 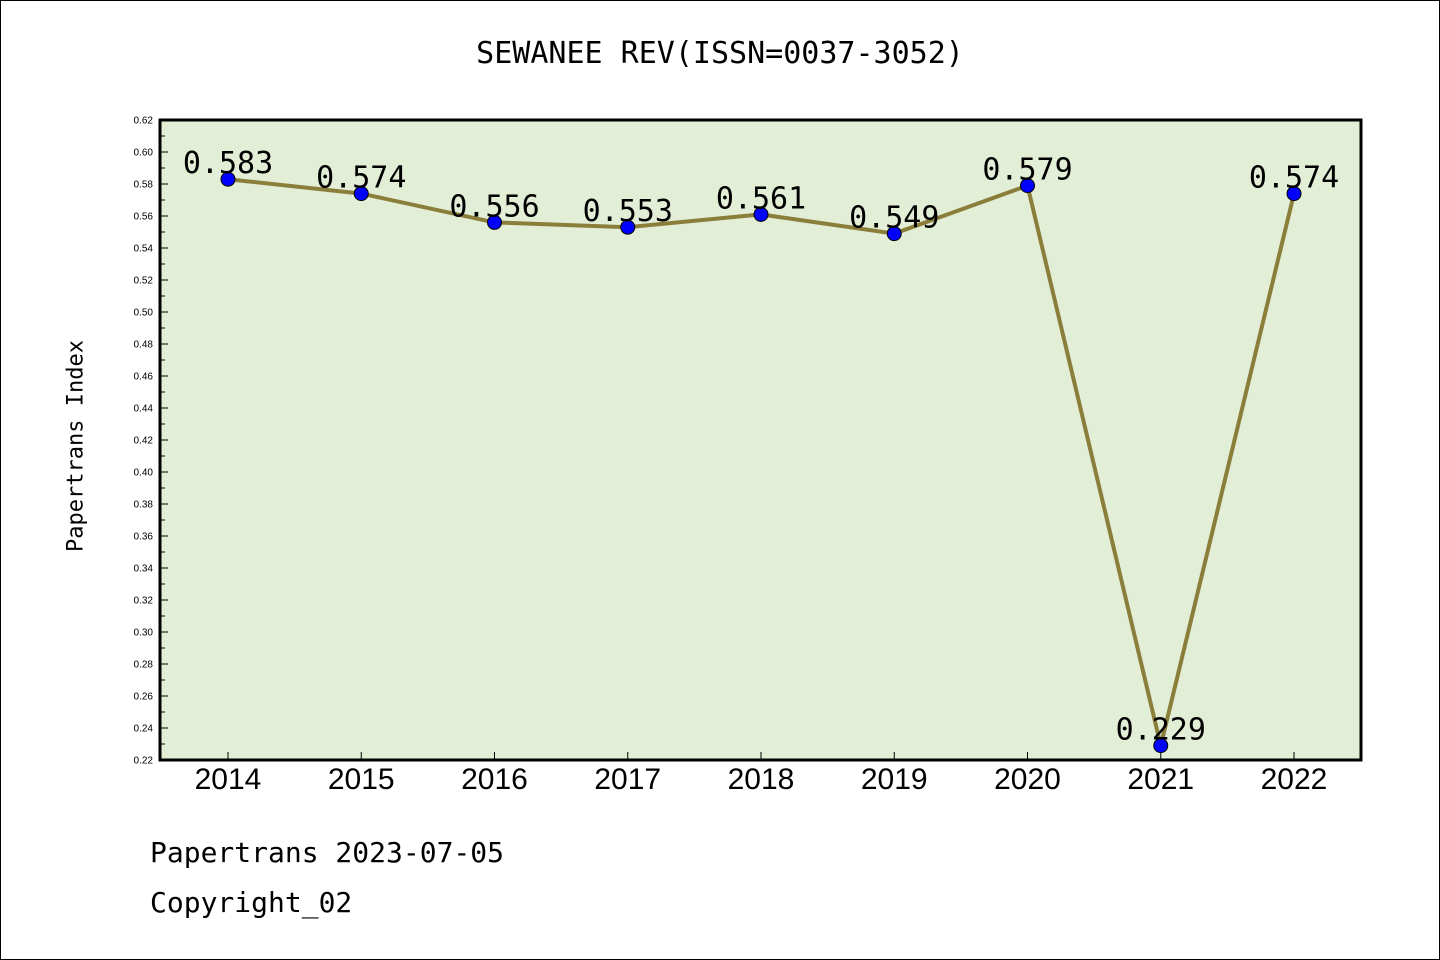 What do you see at coordinates (1161, 746) in the screenshot?
I see `data-point-2021` at bounding box center [1161, 746].